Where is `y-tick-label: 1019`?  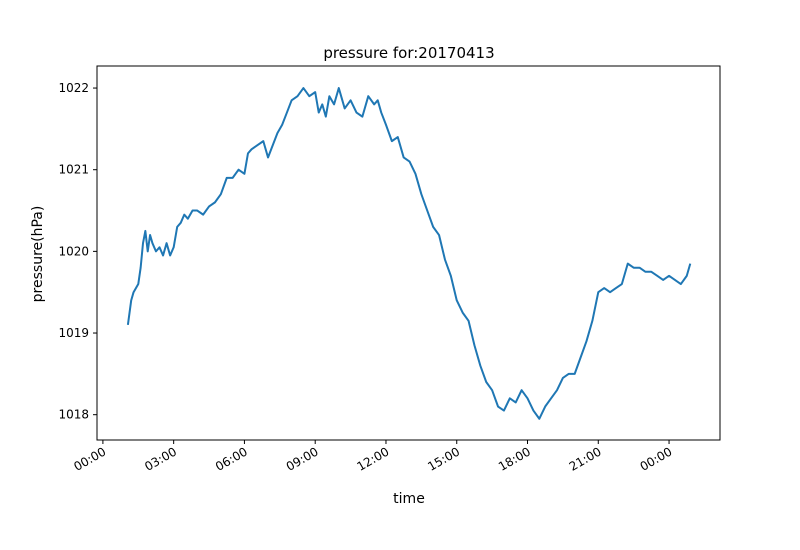
y-tick-label: 1019 is located at coordinates (73, 333).